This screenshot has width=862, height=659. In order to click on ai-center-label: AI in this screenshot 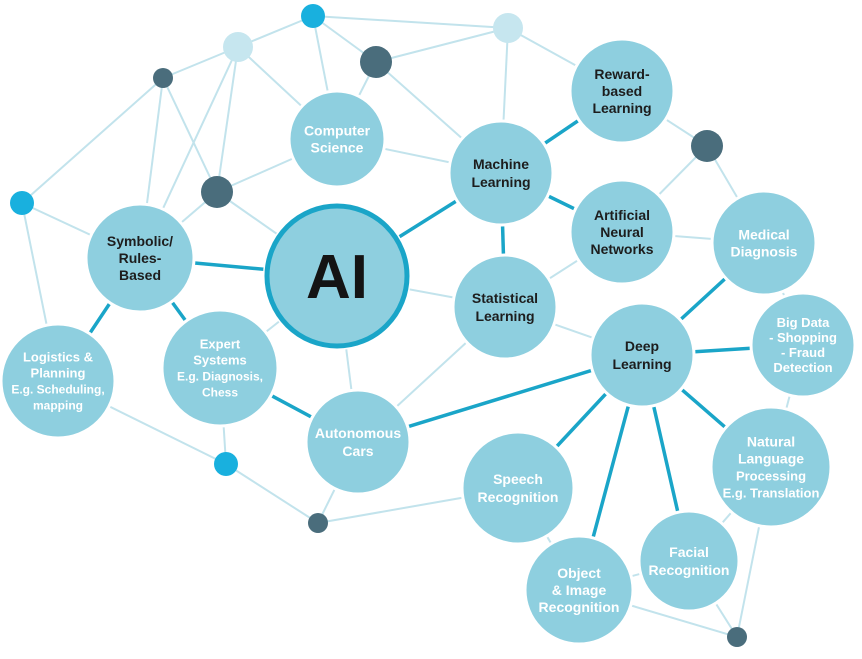, I will do `click(337, 277)`.